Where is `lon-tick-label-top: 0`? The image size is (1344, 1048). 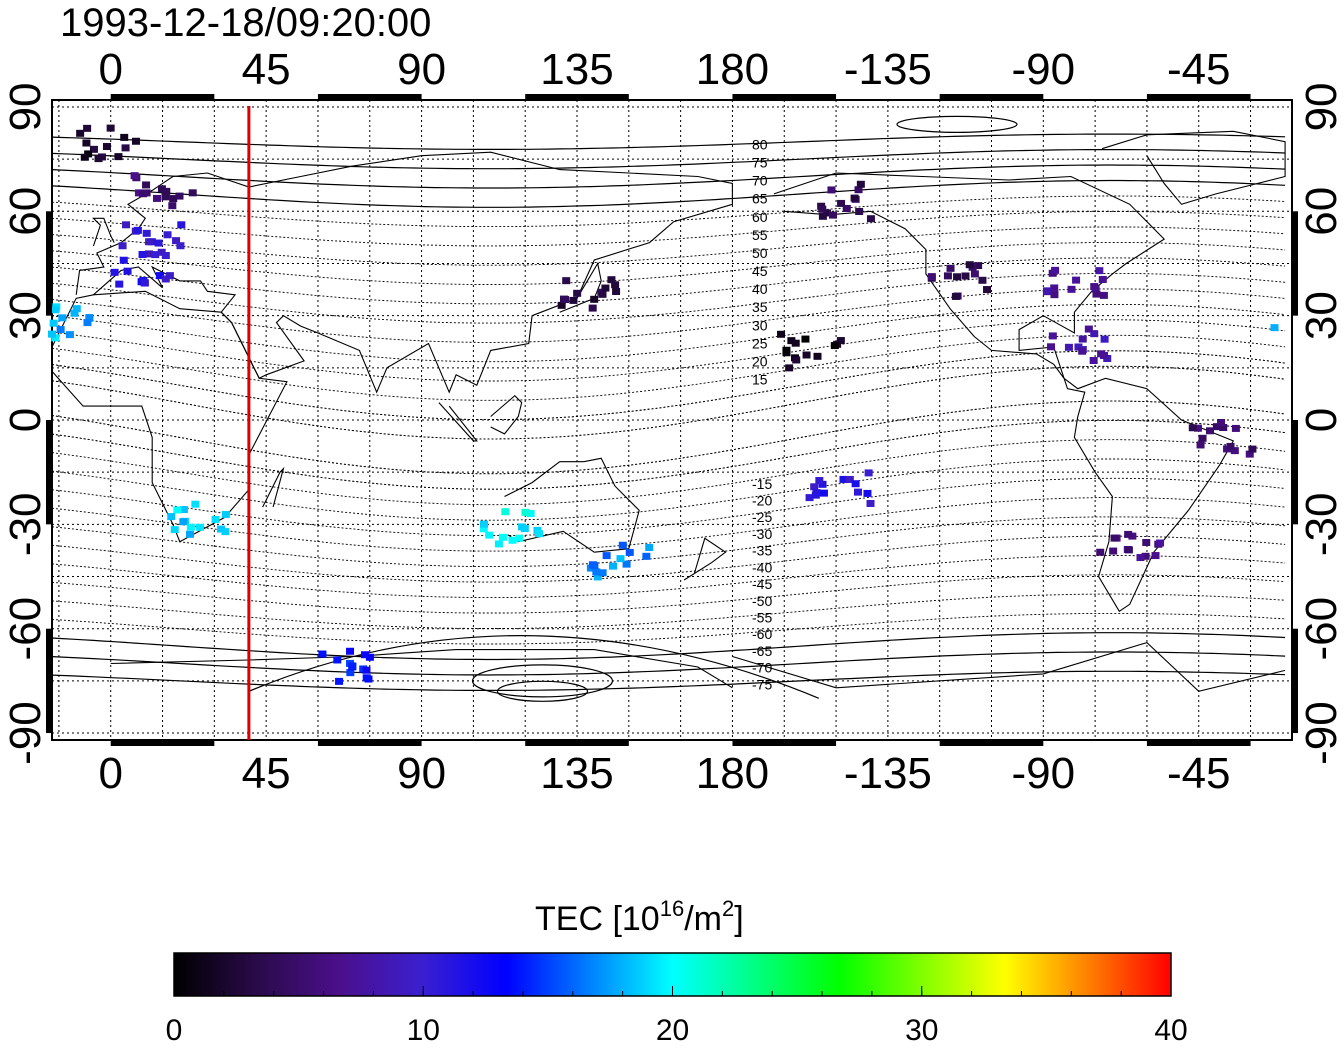
lon-tick-label-top: 0 is located at coordinates (110, 69).